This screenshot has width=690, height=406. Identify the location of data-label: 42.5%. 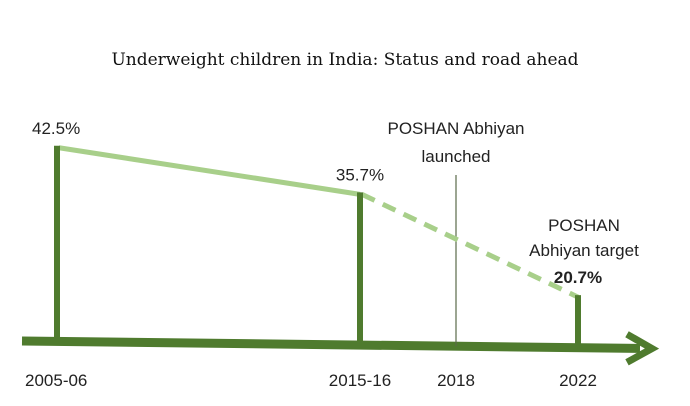
(56, 128).